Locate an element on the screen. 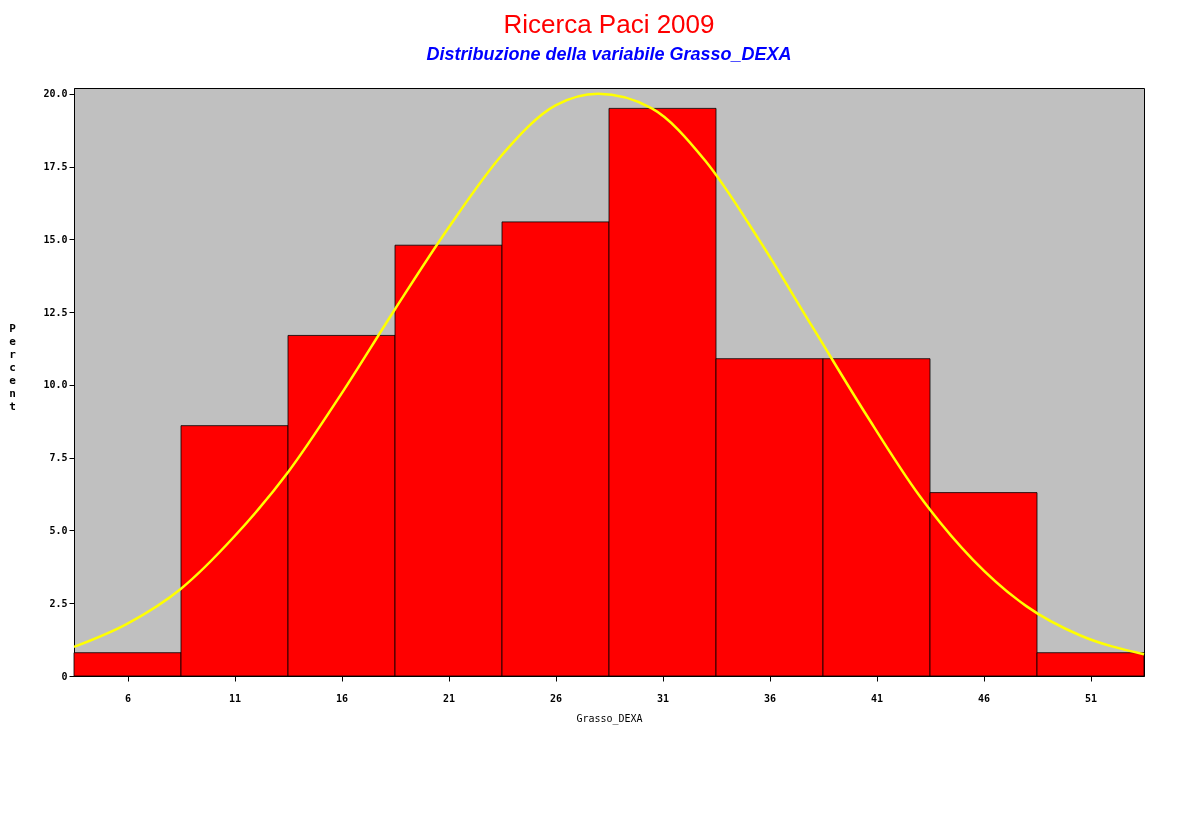  y-tick-label: 10.0 is located at coordinates (55, 385).